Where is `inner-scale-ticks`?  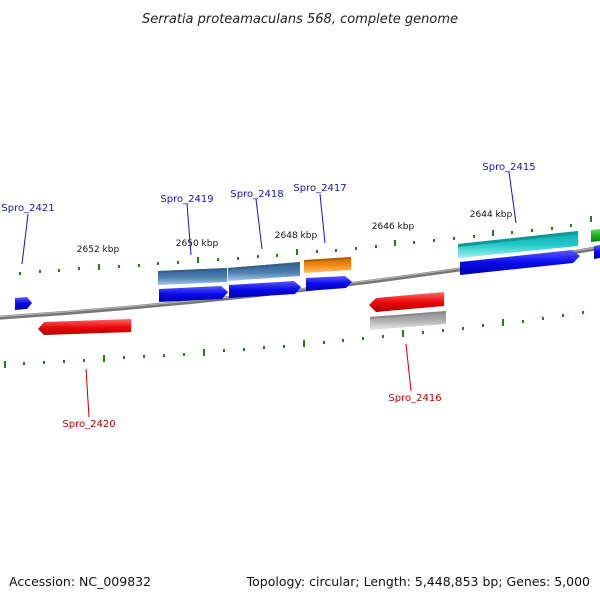
inner-scale-ticks is located at coordinates (294, 339).